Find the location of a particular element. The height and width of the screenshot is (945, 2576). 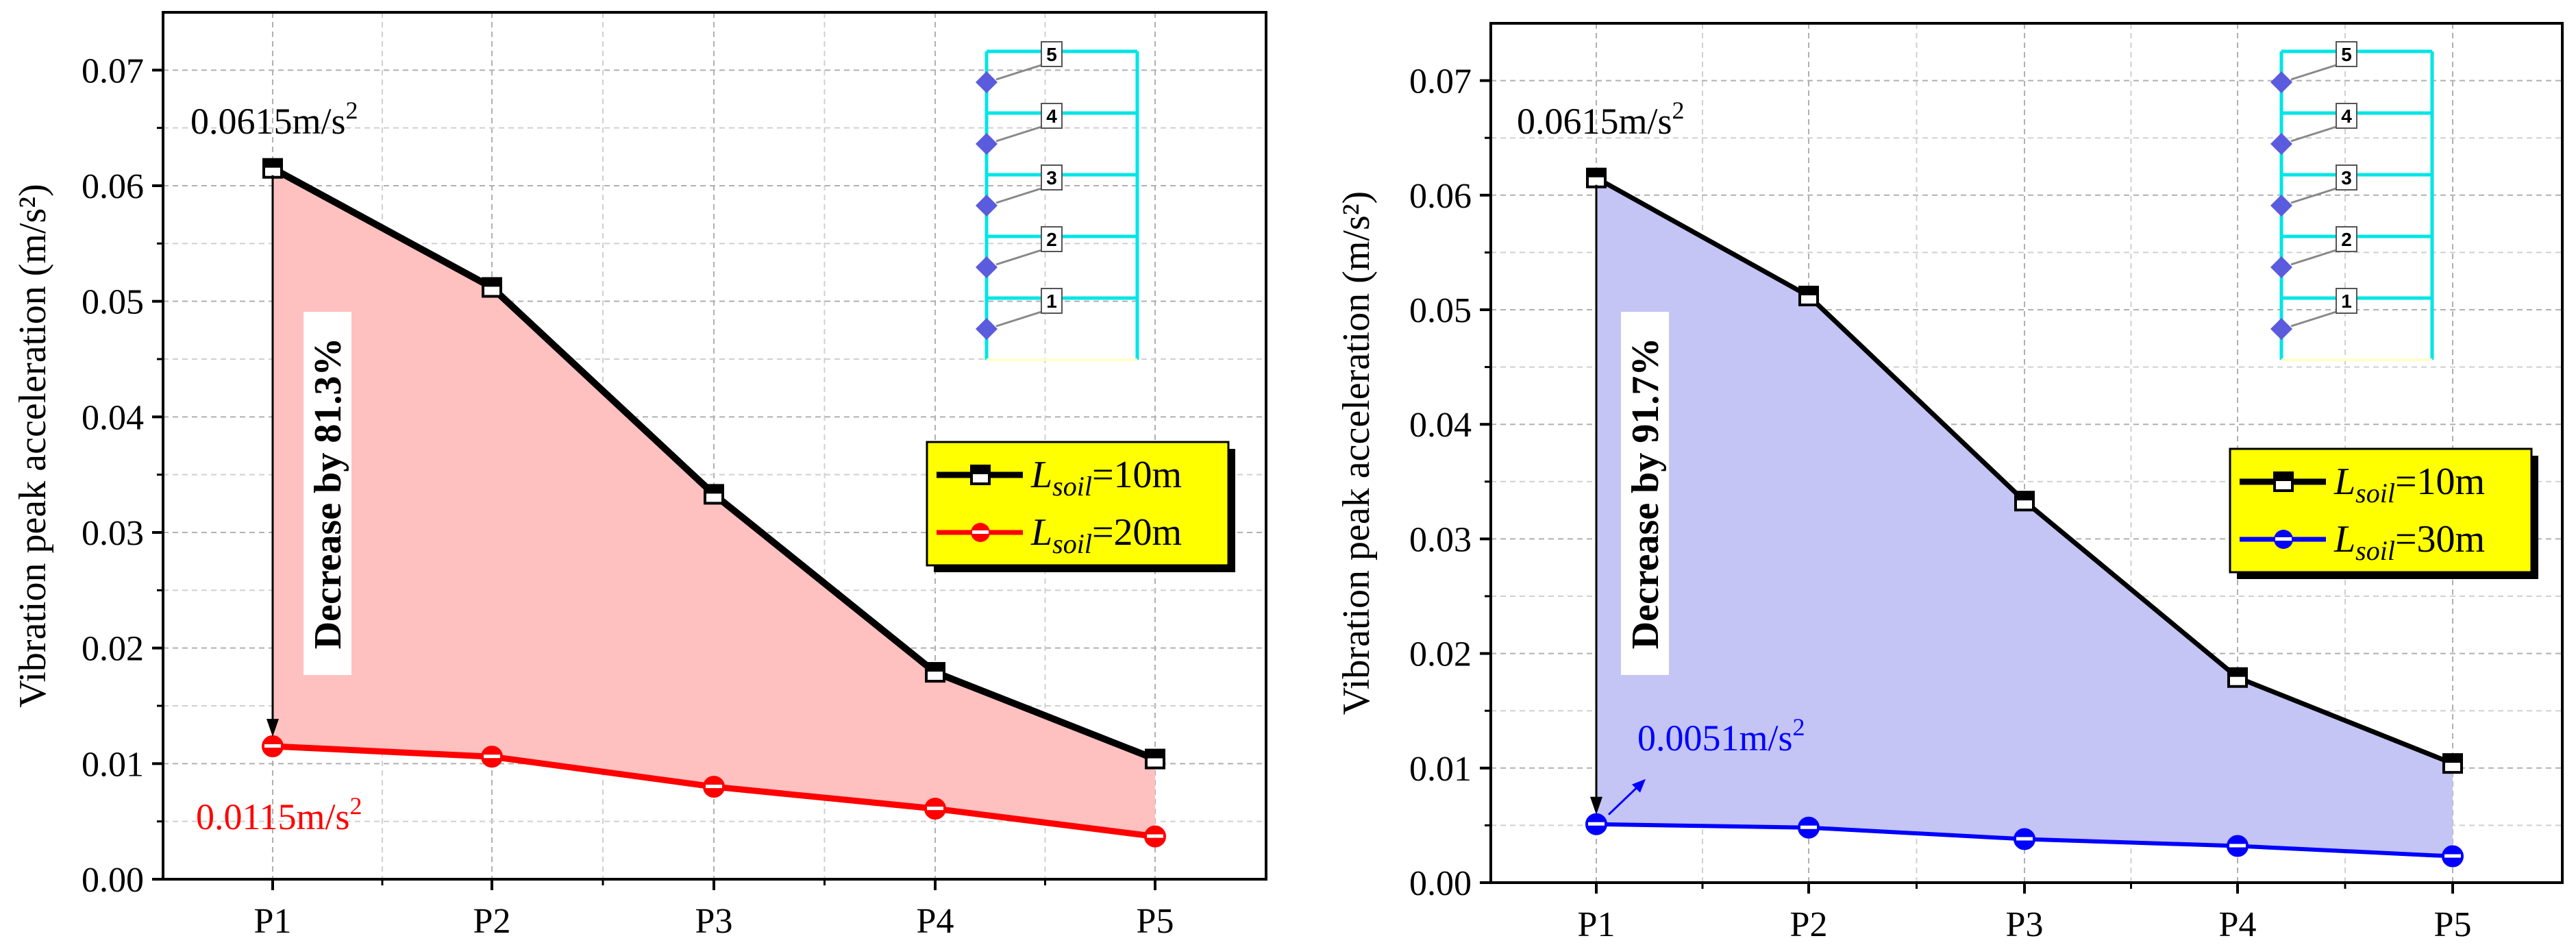

x-tick-label: P1 is located at coordinates (1596, 924).